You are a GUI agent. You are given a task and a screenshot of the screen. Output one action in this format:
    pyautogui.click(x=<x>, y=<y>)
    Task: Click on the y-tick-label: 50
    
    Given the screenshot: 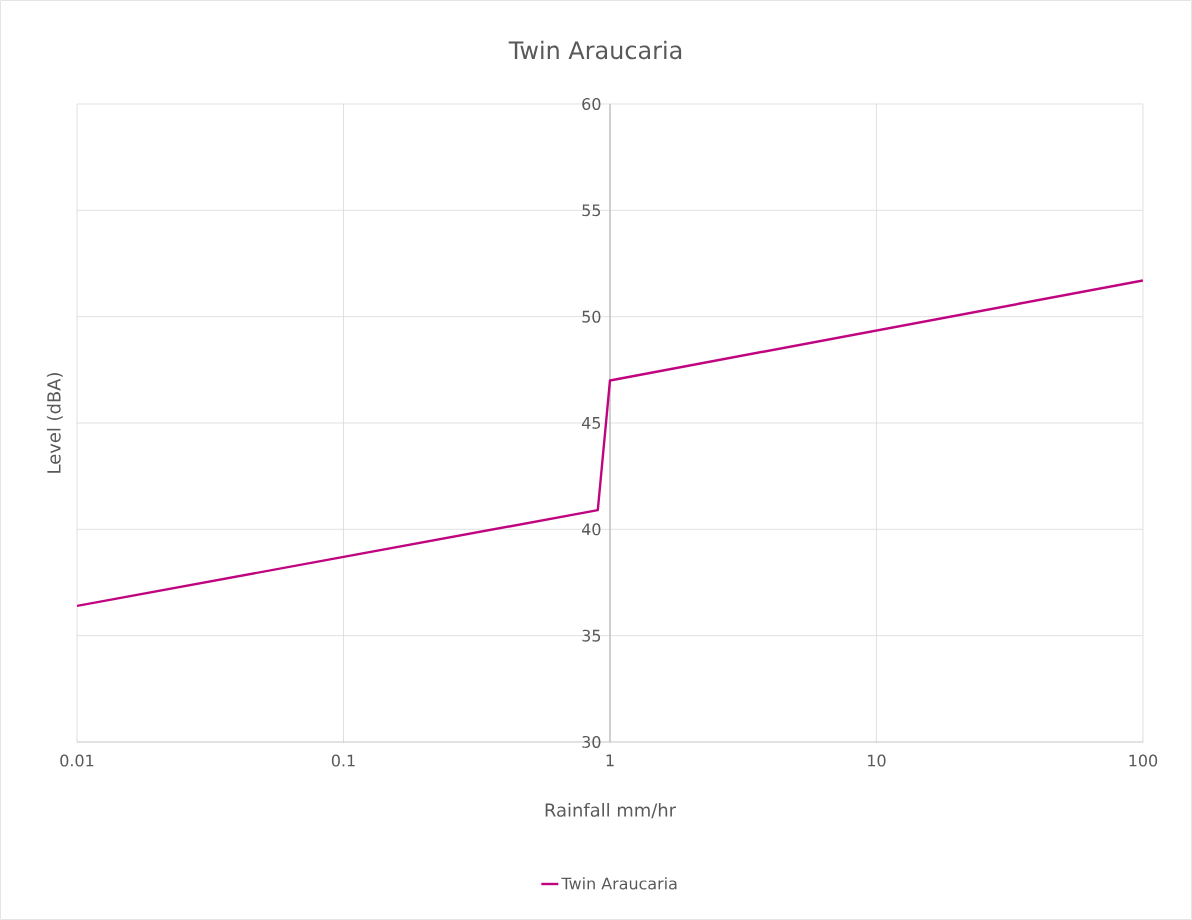 What is the action you would take?
    pyautogui.click(x=591, y=316)
    